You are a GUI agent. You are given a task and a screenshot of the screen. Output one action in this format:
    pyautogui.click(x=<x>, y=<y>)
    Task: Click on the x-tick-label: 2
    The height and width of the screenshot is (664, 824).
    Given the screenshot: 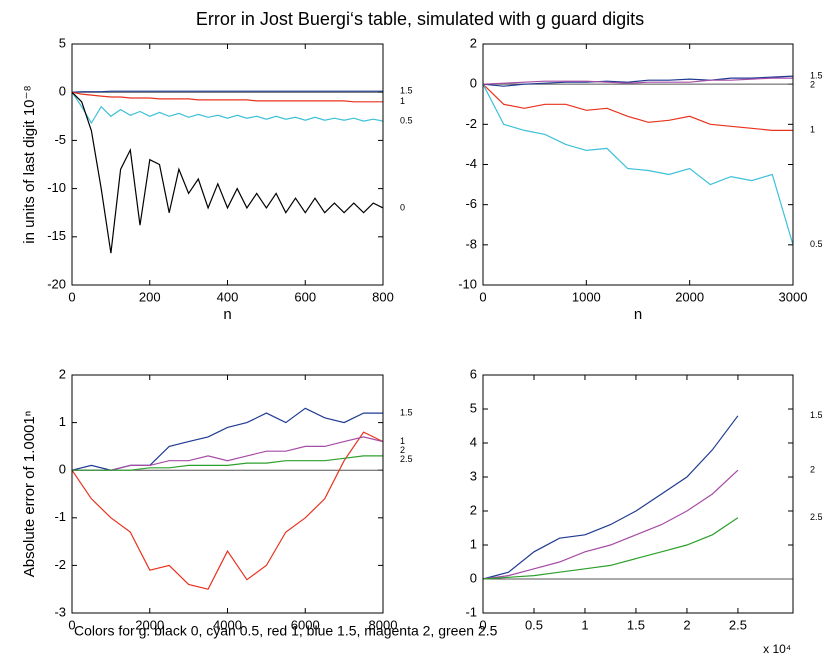 What is the action you would take?
    pyautogui.click(x=686, y=624)
    